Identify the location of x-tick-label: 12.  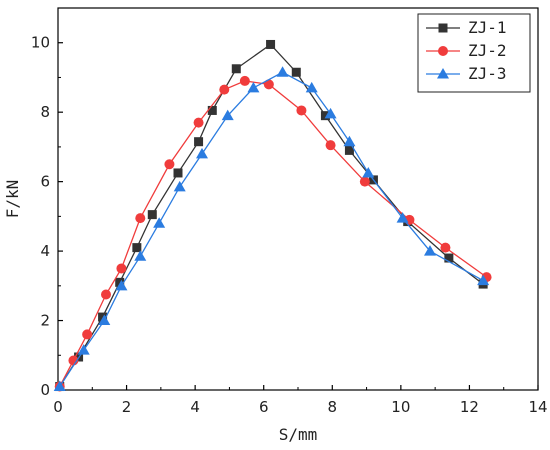
(469, 407).